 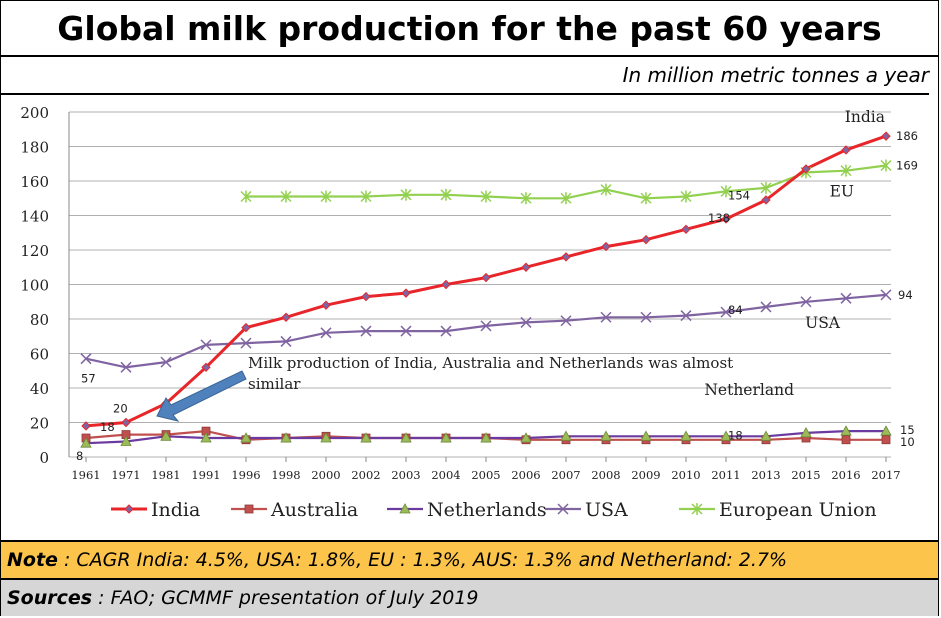 I want to click on y-axis-ticks: 0 20 40 60 80 100 120 140 160 180 200, so click(x=34, y=285).